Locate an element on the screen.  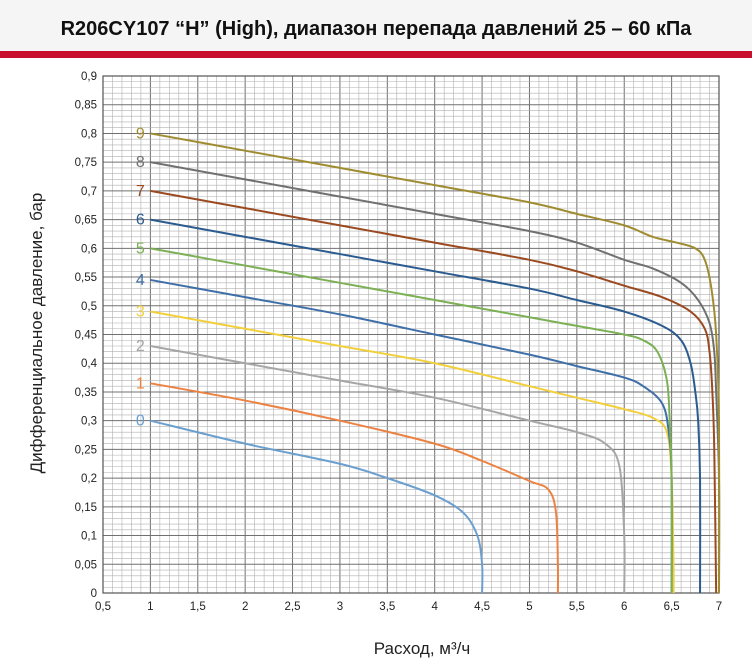
curve-label-1: 1 is located at coordinates (140, 383).